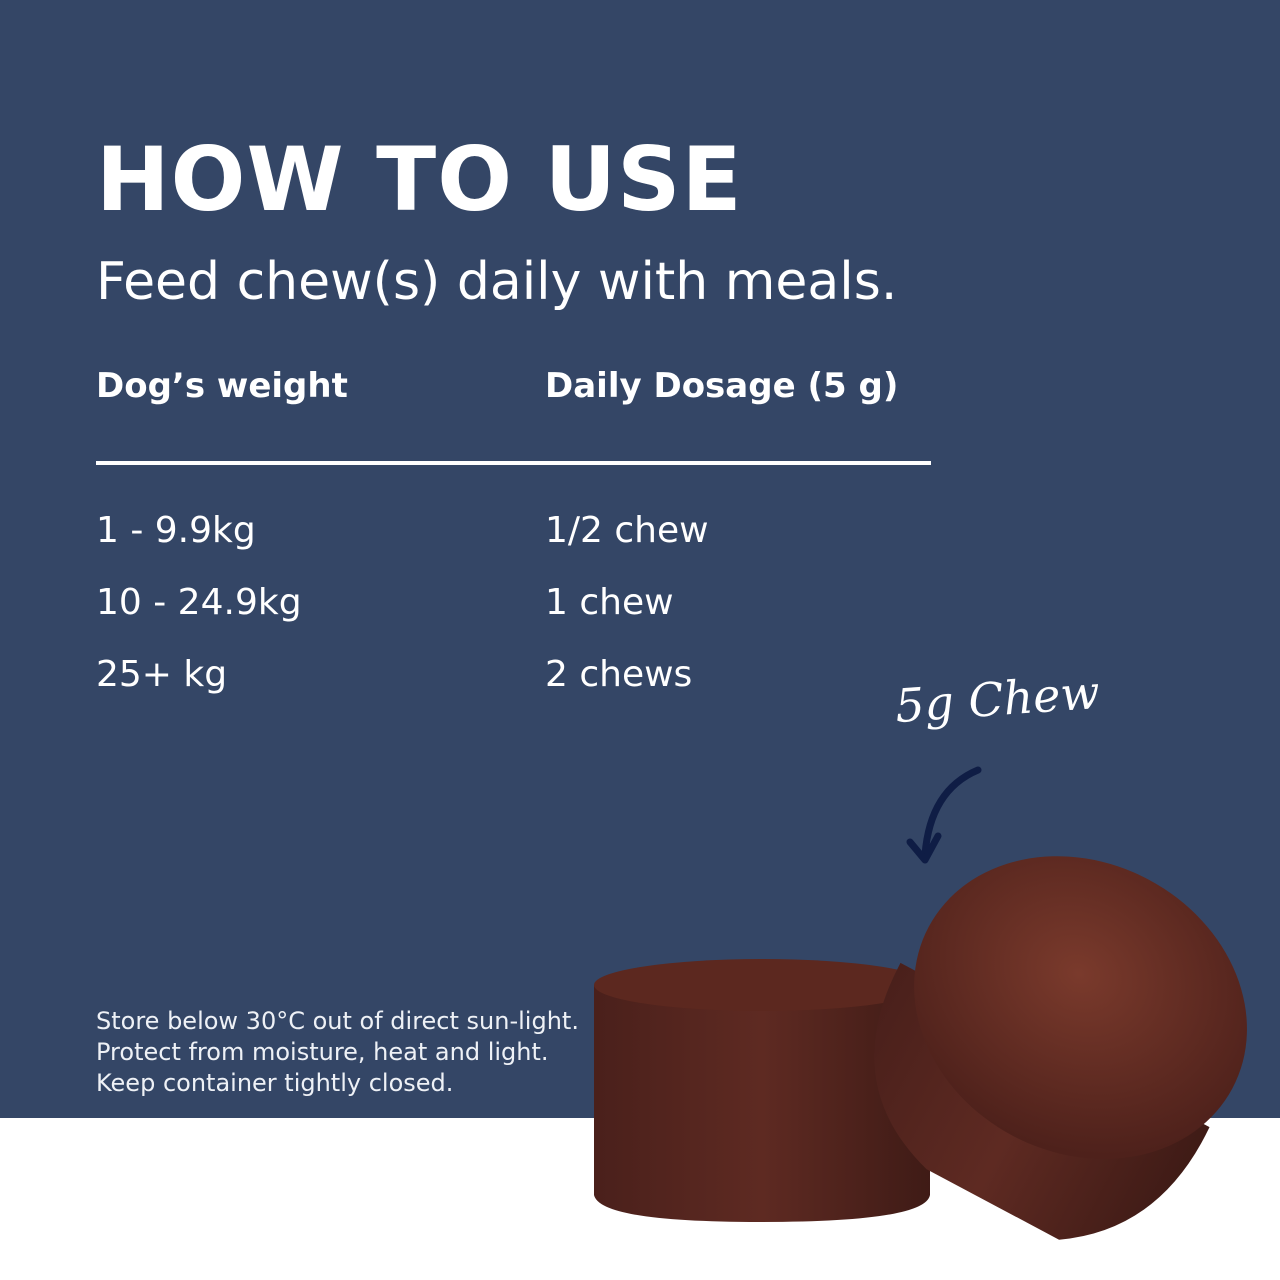 This screenshot has height=1280, width=1280. What do you see at coordinates (762, 1090) in the screenshot?
I see `chew-left` at bounding box center [762, 1090].